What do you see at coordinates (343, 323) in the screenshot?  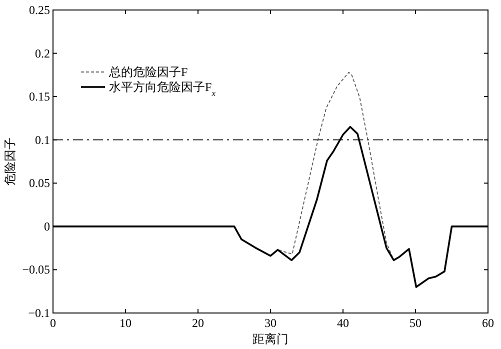 I see `x-tick-label: 40` at bounding box center [343, 323].